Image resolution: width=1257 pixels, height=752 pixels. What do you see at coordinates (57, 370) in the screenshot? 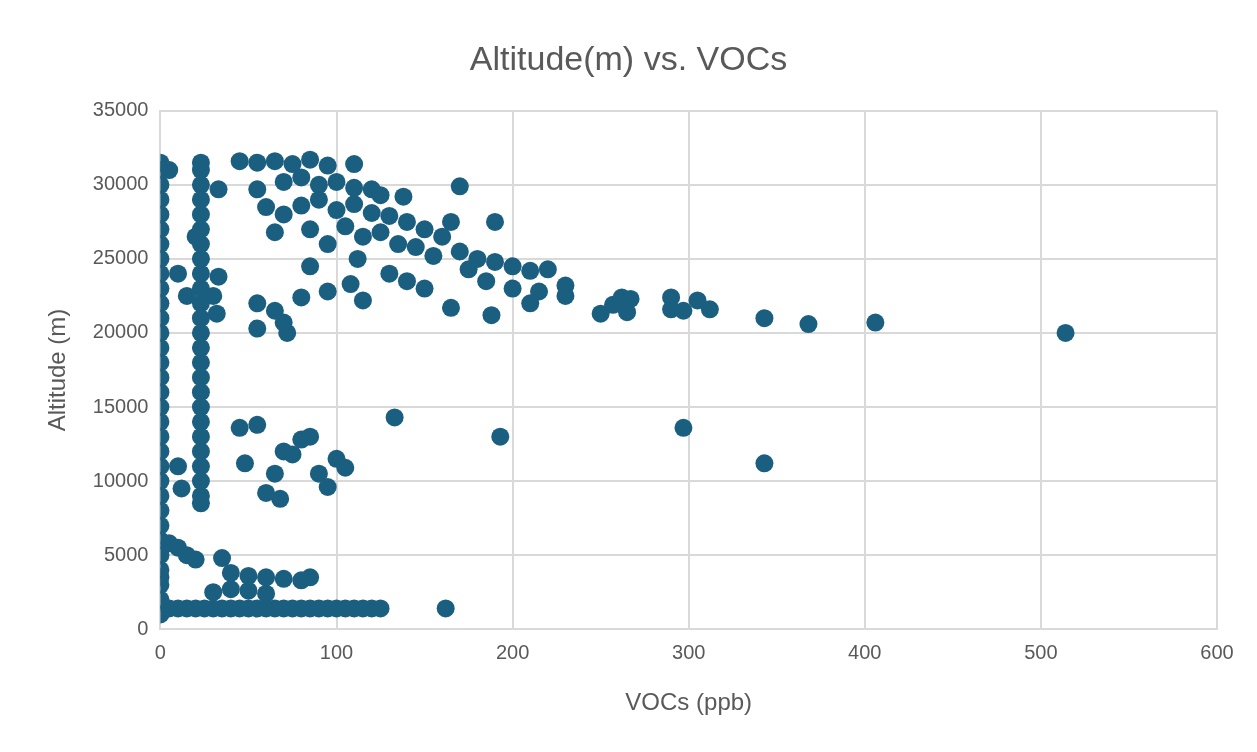
I see `y-axis-title: Altitude (m)` at bounding box center [57, 370].